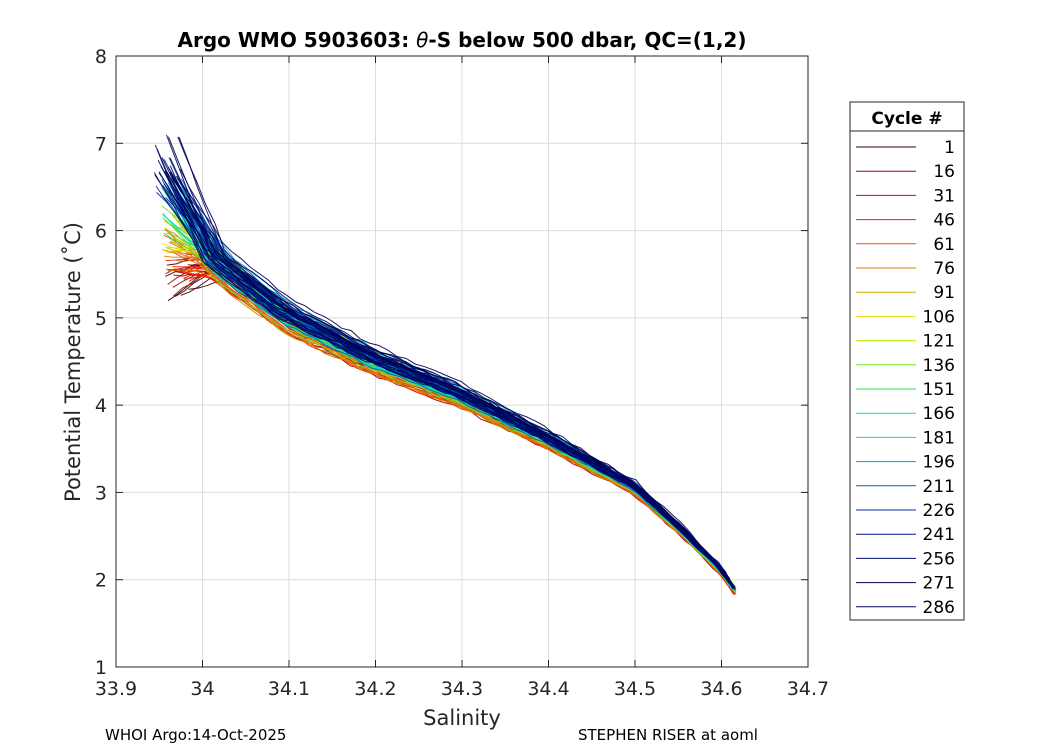  Describe the element at coordinates (101, 232) in the screenshot. I see `y-tick-label: 6` at that location.